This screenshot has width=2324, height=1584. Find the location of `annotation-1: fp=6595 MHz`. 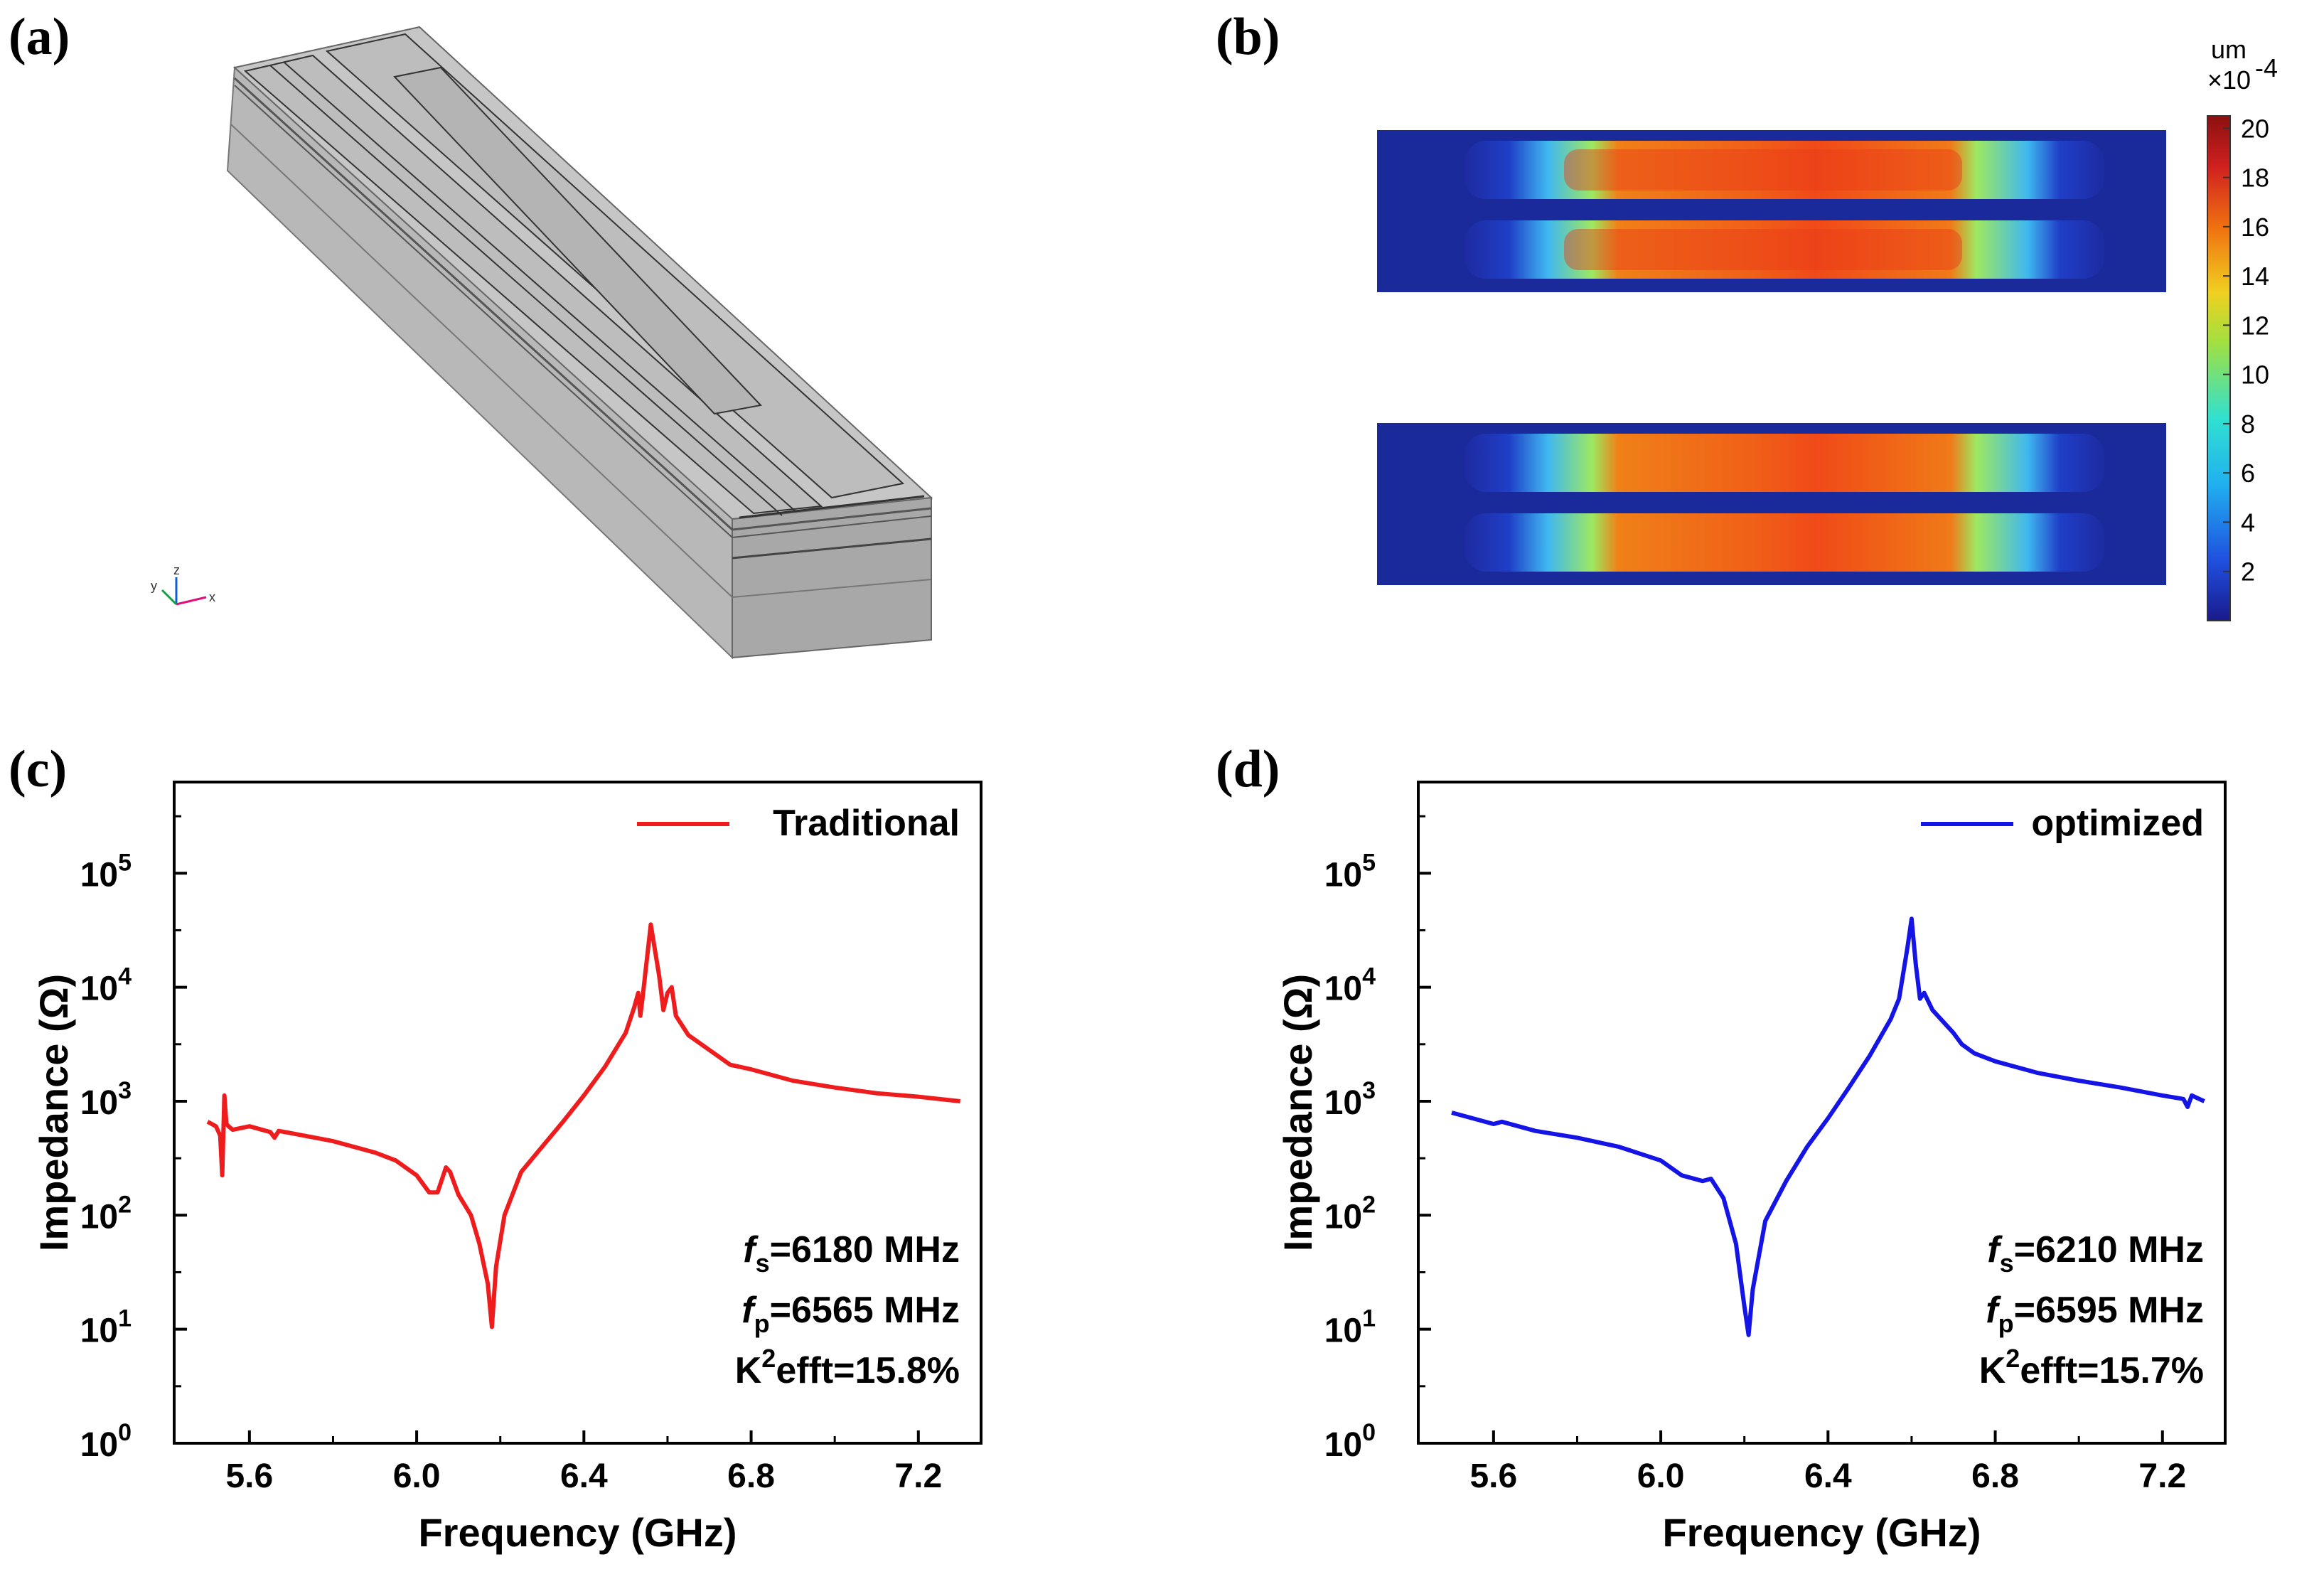

annotation-1: fp=6595 MHz is located at coordinates (2095, 1314).